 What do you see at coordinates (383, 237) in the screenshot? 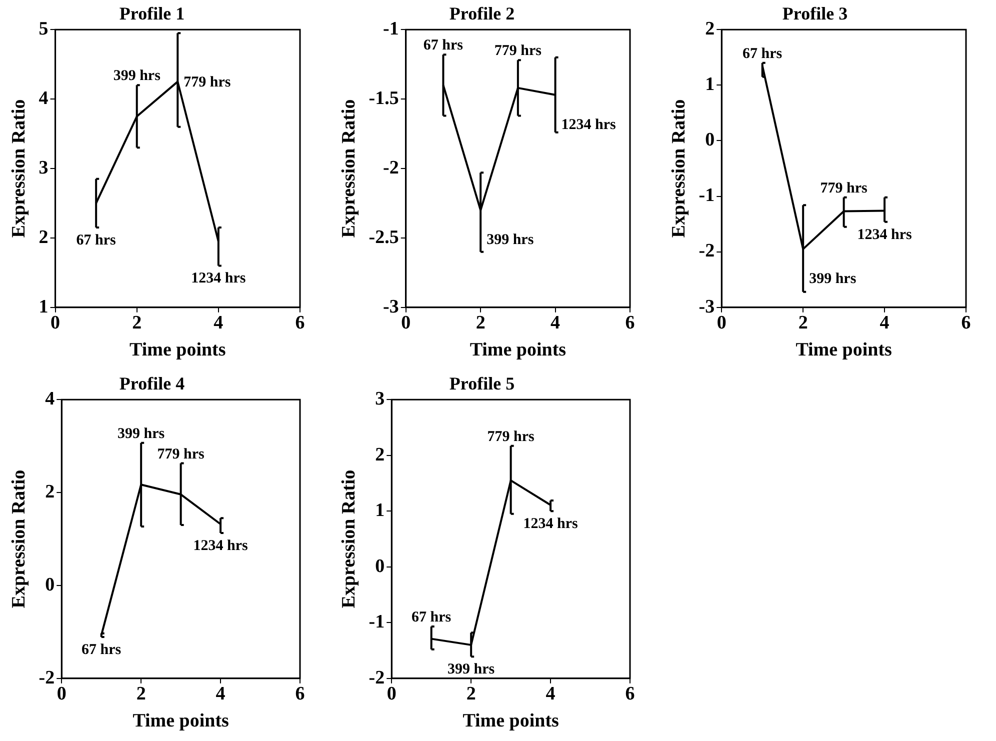
I see `y-tick-label: -2.5` at bounding box center [383, 237].